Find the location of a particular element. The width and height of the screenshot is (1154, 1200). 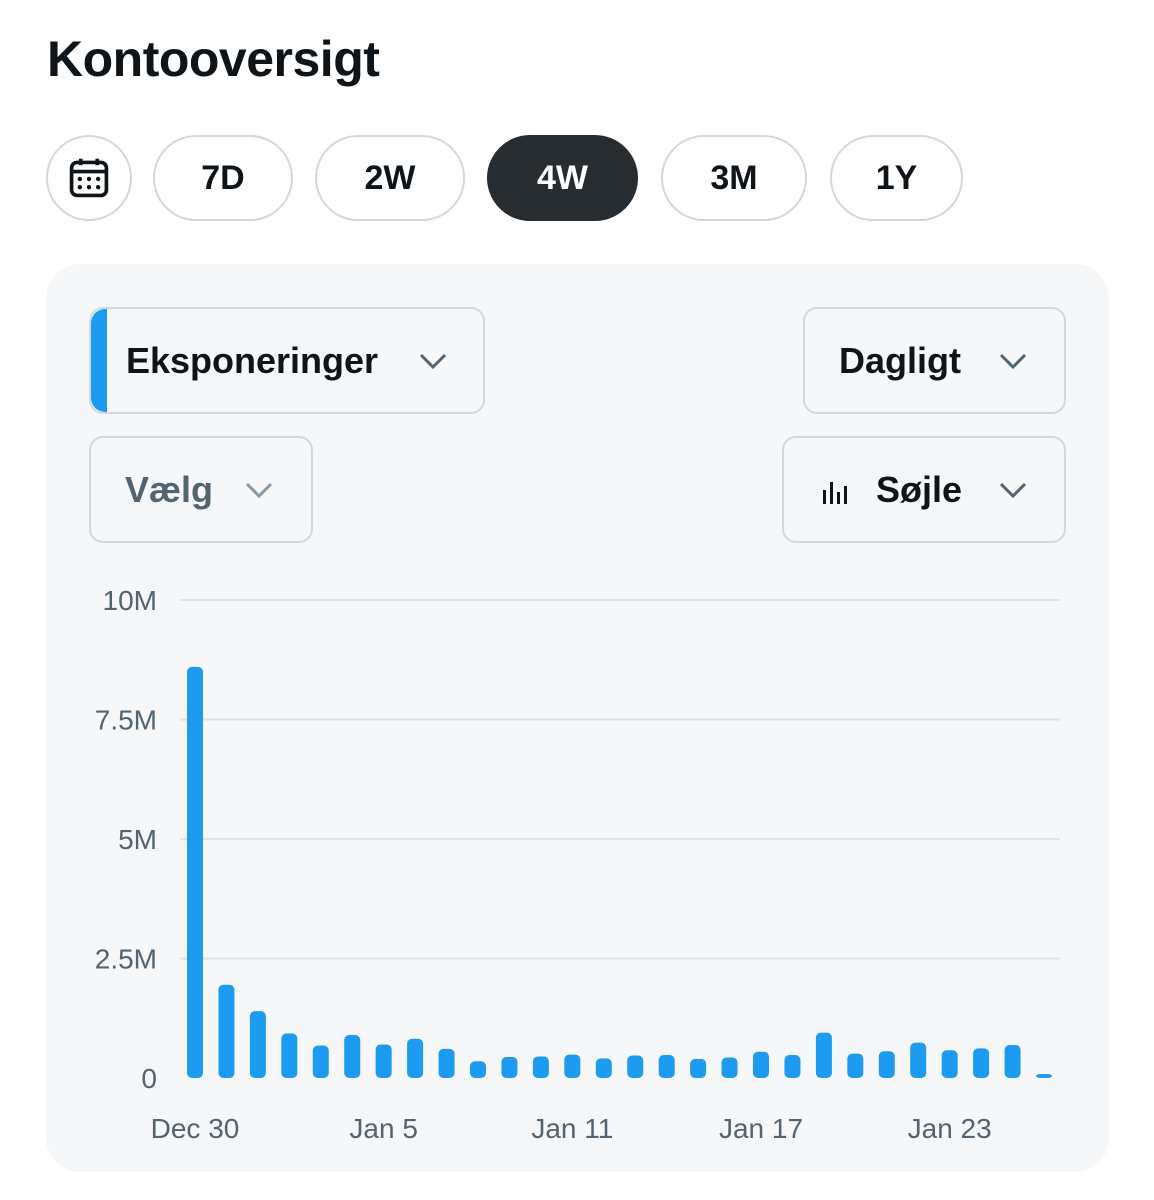

x-tick-label: Dec 30 is located at coordinates (195, 1128).